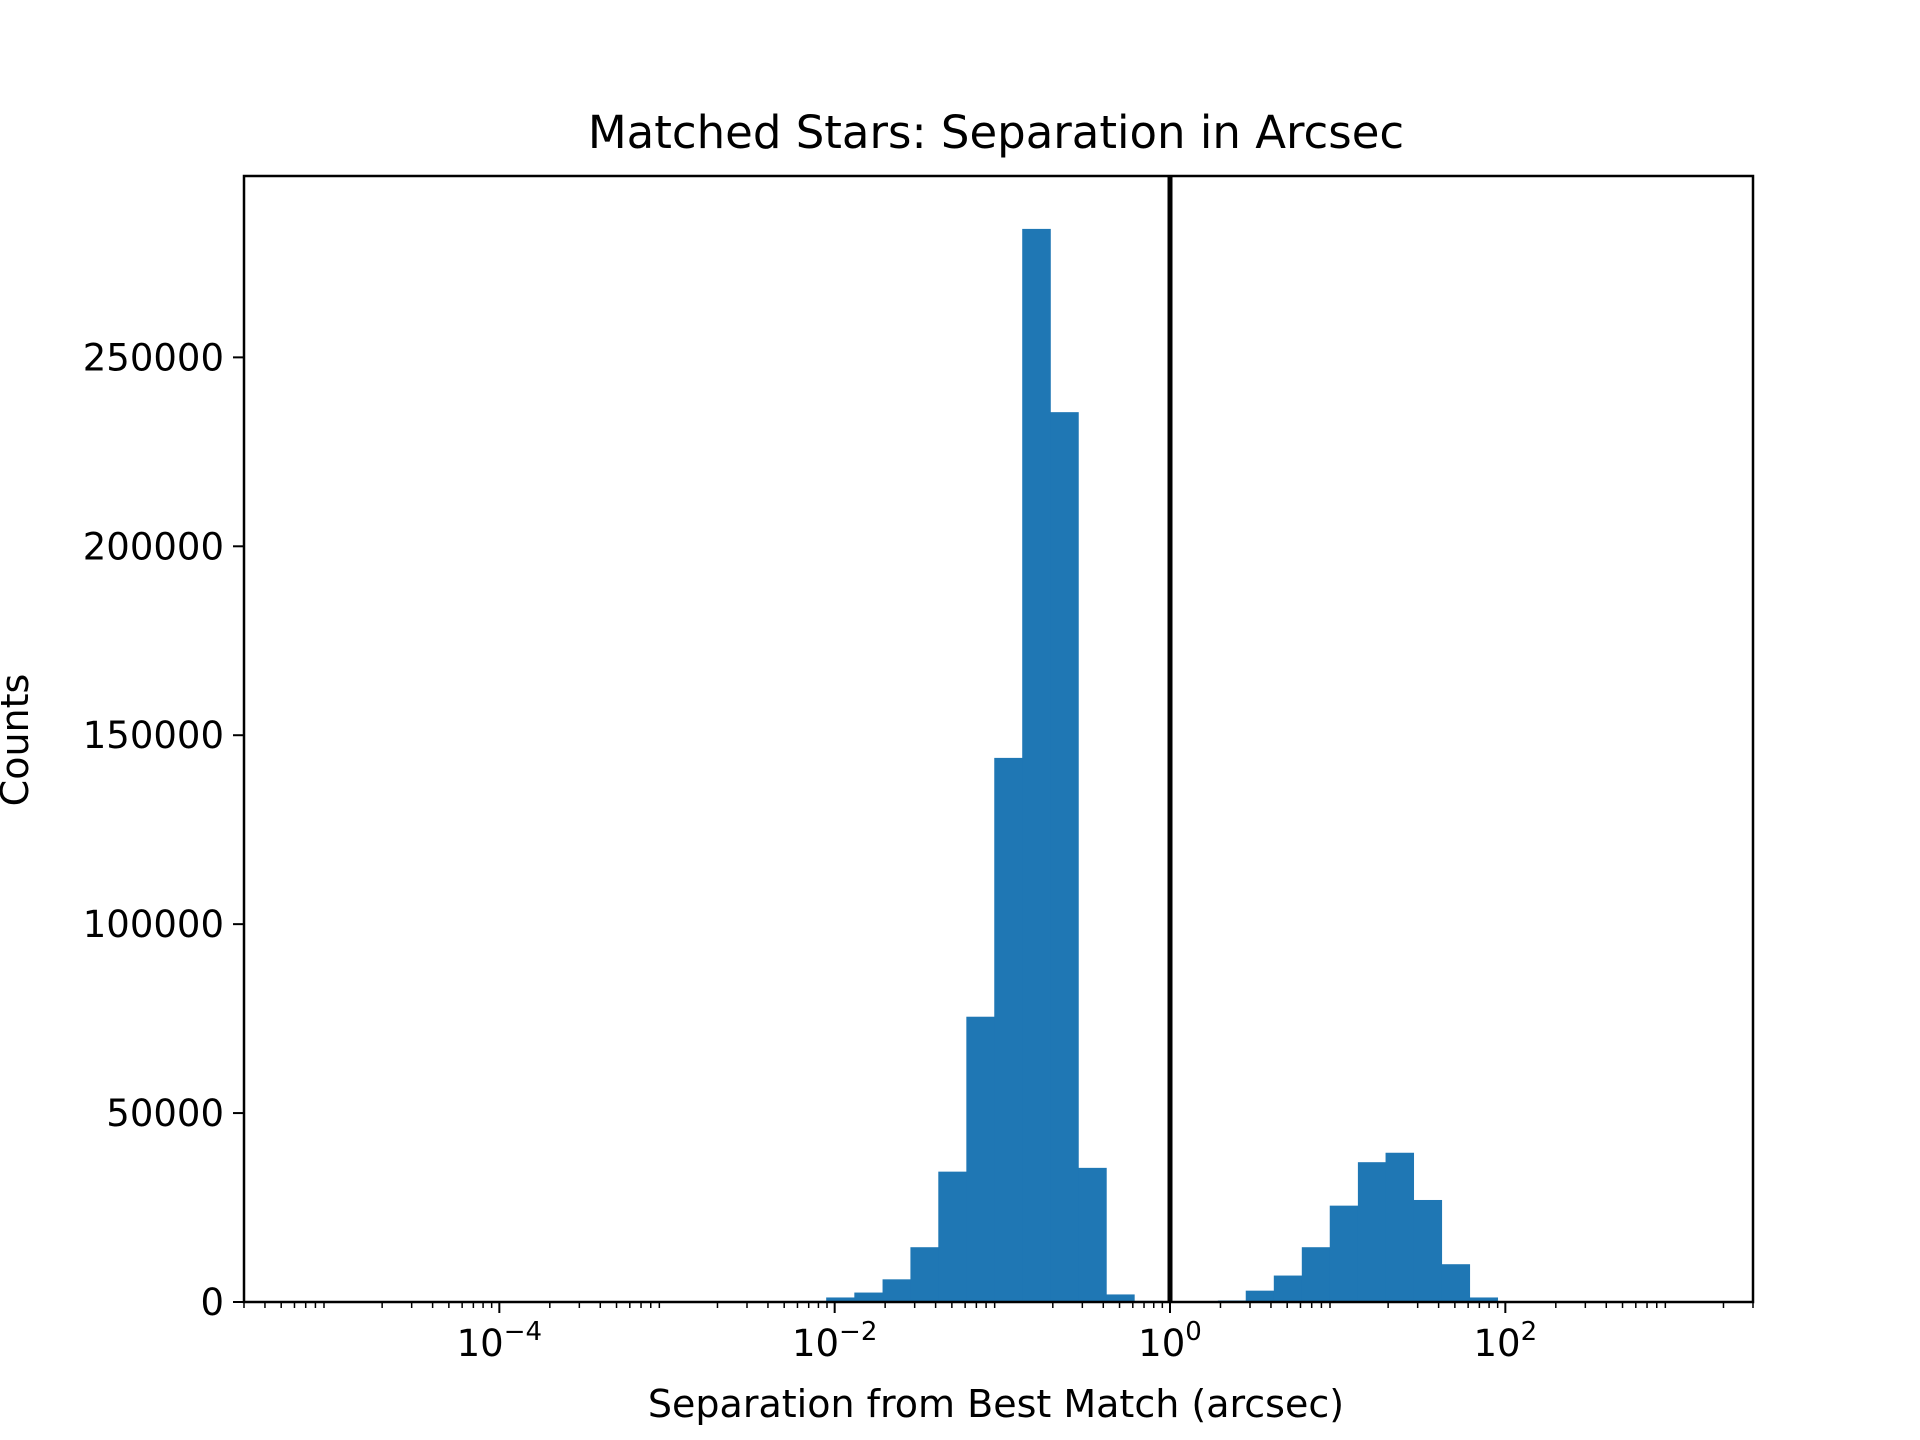 The width and height of the screenshot is (1920, 1440). What do you see at coordinates (153, 357) in the screenshot?
I see `y-tick-label: 250000` at bounding box center [153, 357].